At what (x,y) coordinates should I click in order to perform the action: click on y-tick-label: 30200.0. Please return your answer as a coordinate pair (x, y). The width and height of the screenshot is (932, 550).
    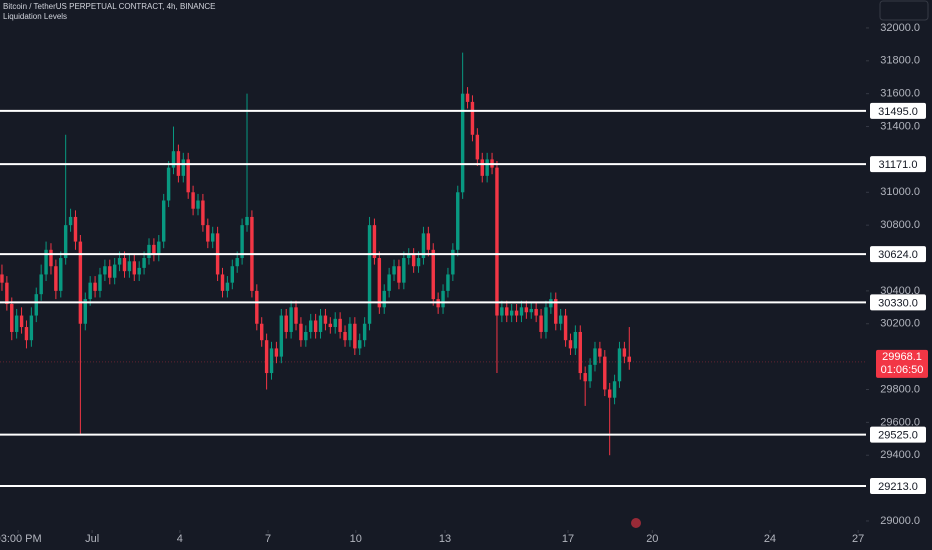
    Looking at the image, I should click on (900, 324).